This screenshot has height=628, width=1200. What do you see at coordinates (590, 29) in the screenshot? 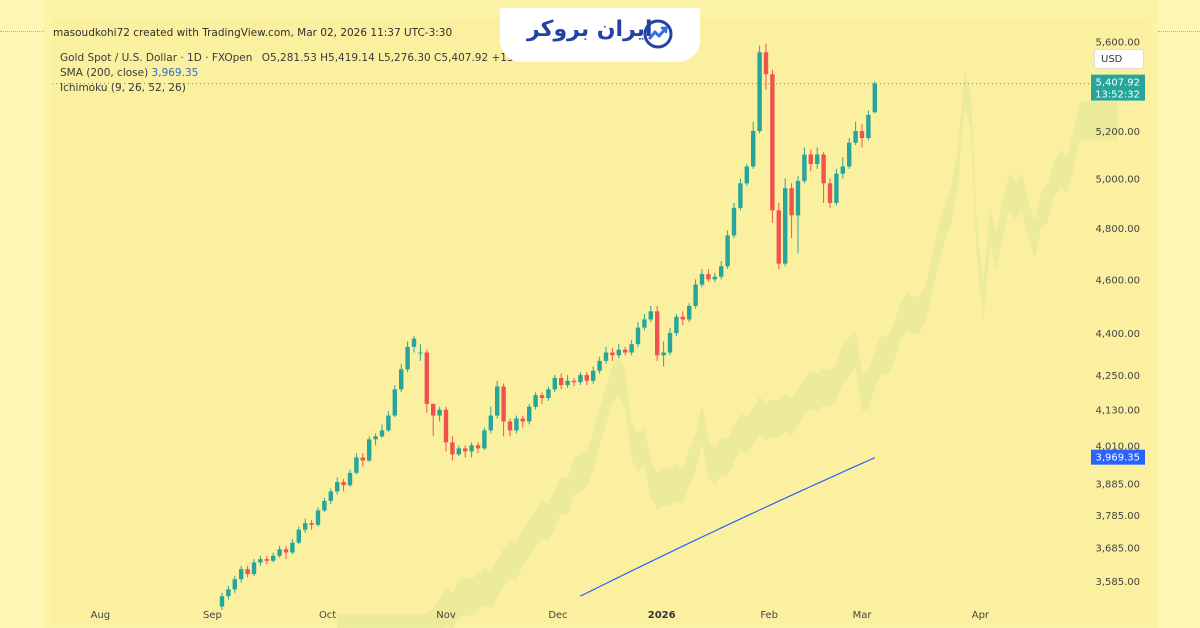
I see `logo-name: ایران بروکر` at bounding box center [590, 29].